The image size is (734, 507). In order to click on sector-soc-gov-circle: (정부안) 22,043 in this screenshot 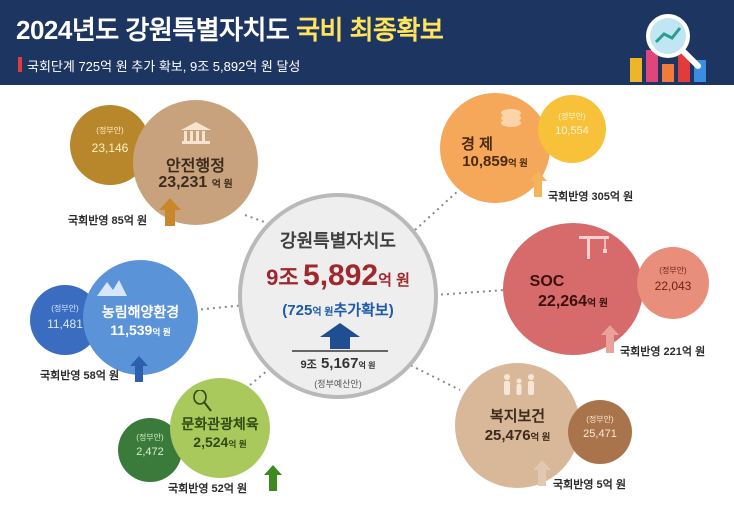, I will do `click(673, 283)`.